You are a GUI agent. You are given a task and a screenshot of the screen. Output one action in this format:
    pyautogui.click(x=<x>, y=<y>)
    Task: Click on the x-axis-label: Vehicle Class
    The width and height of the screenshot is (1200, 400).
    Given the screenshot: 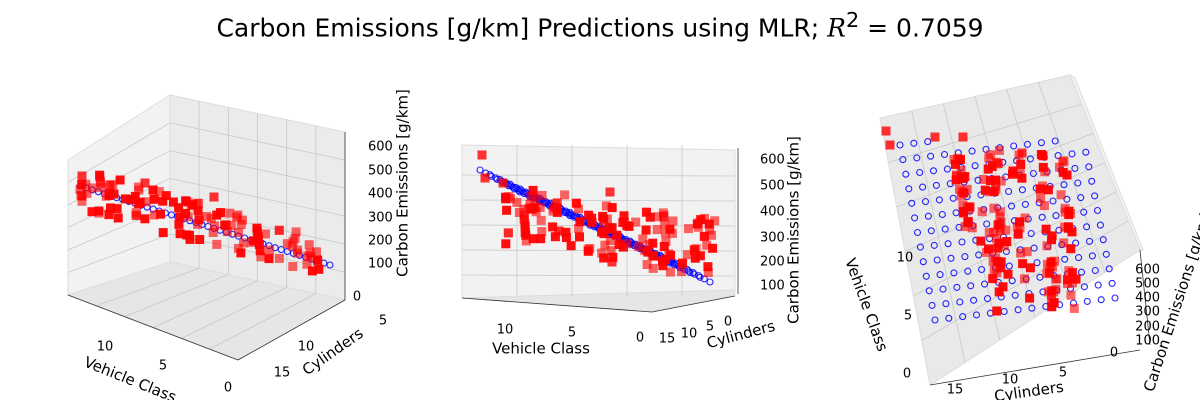 What is the action you would take?
    pyautogui.click(x=541, y=349)
    